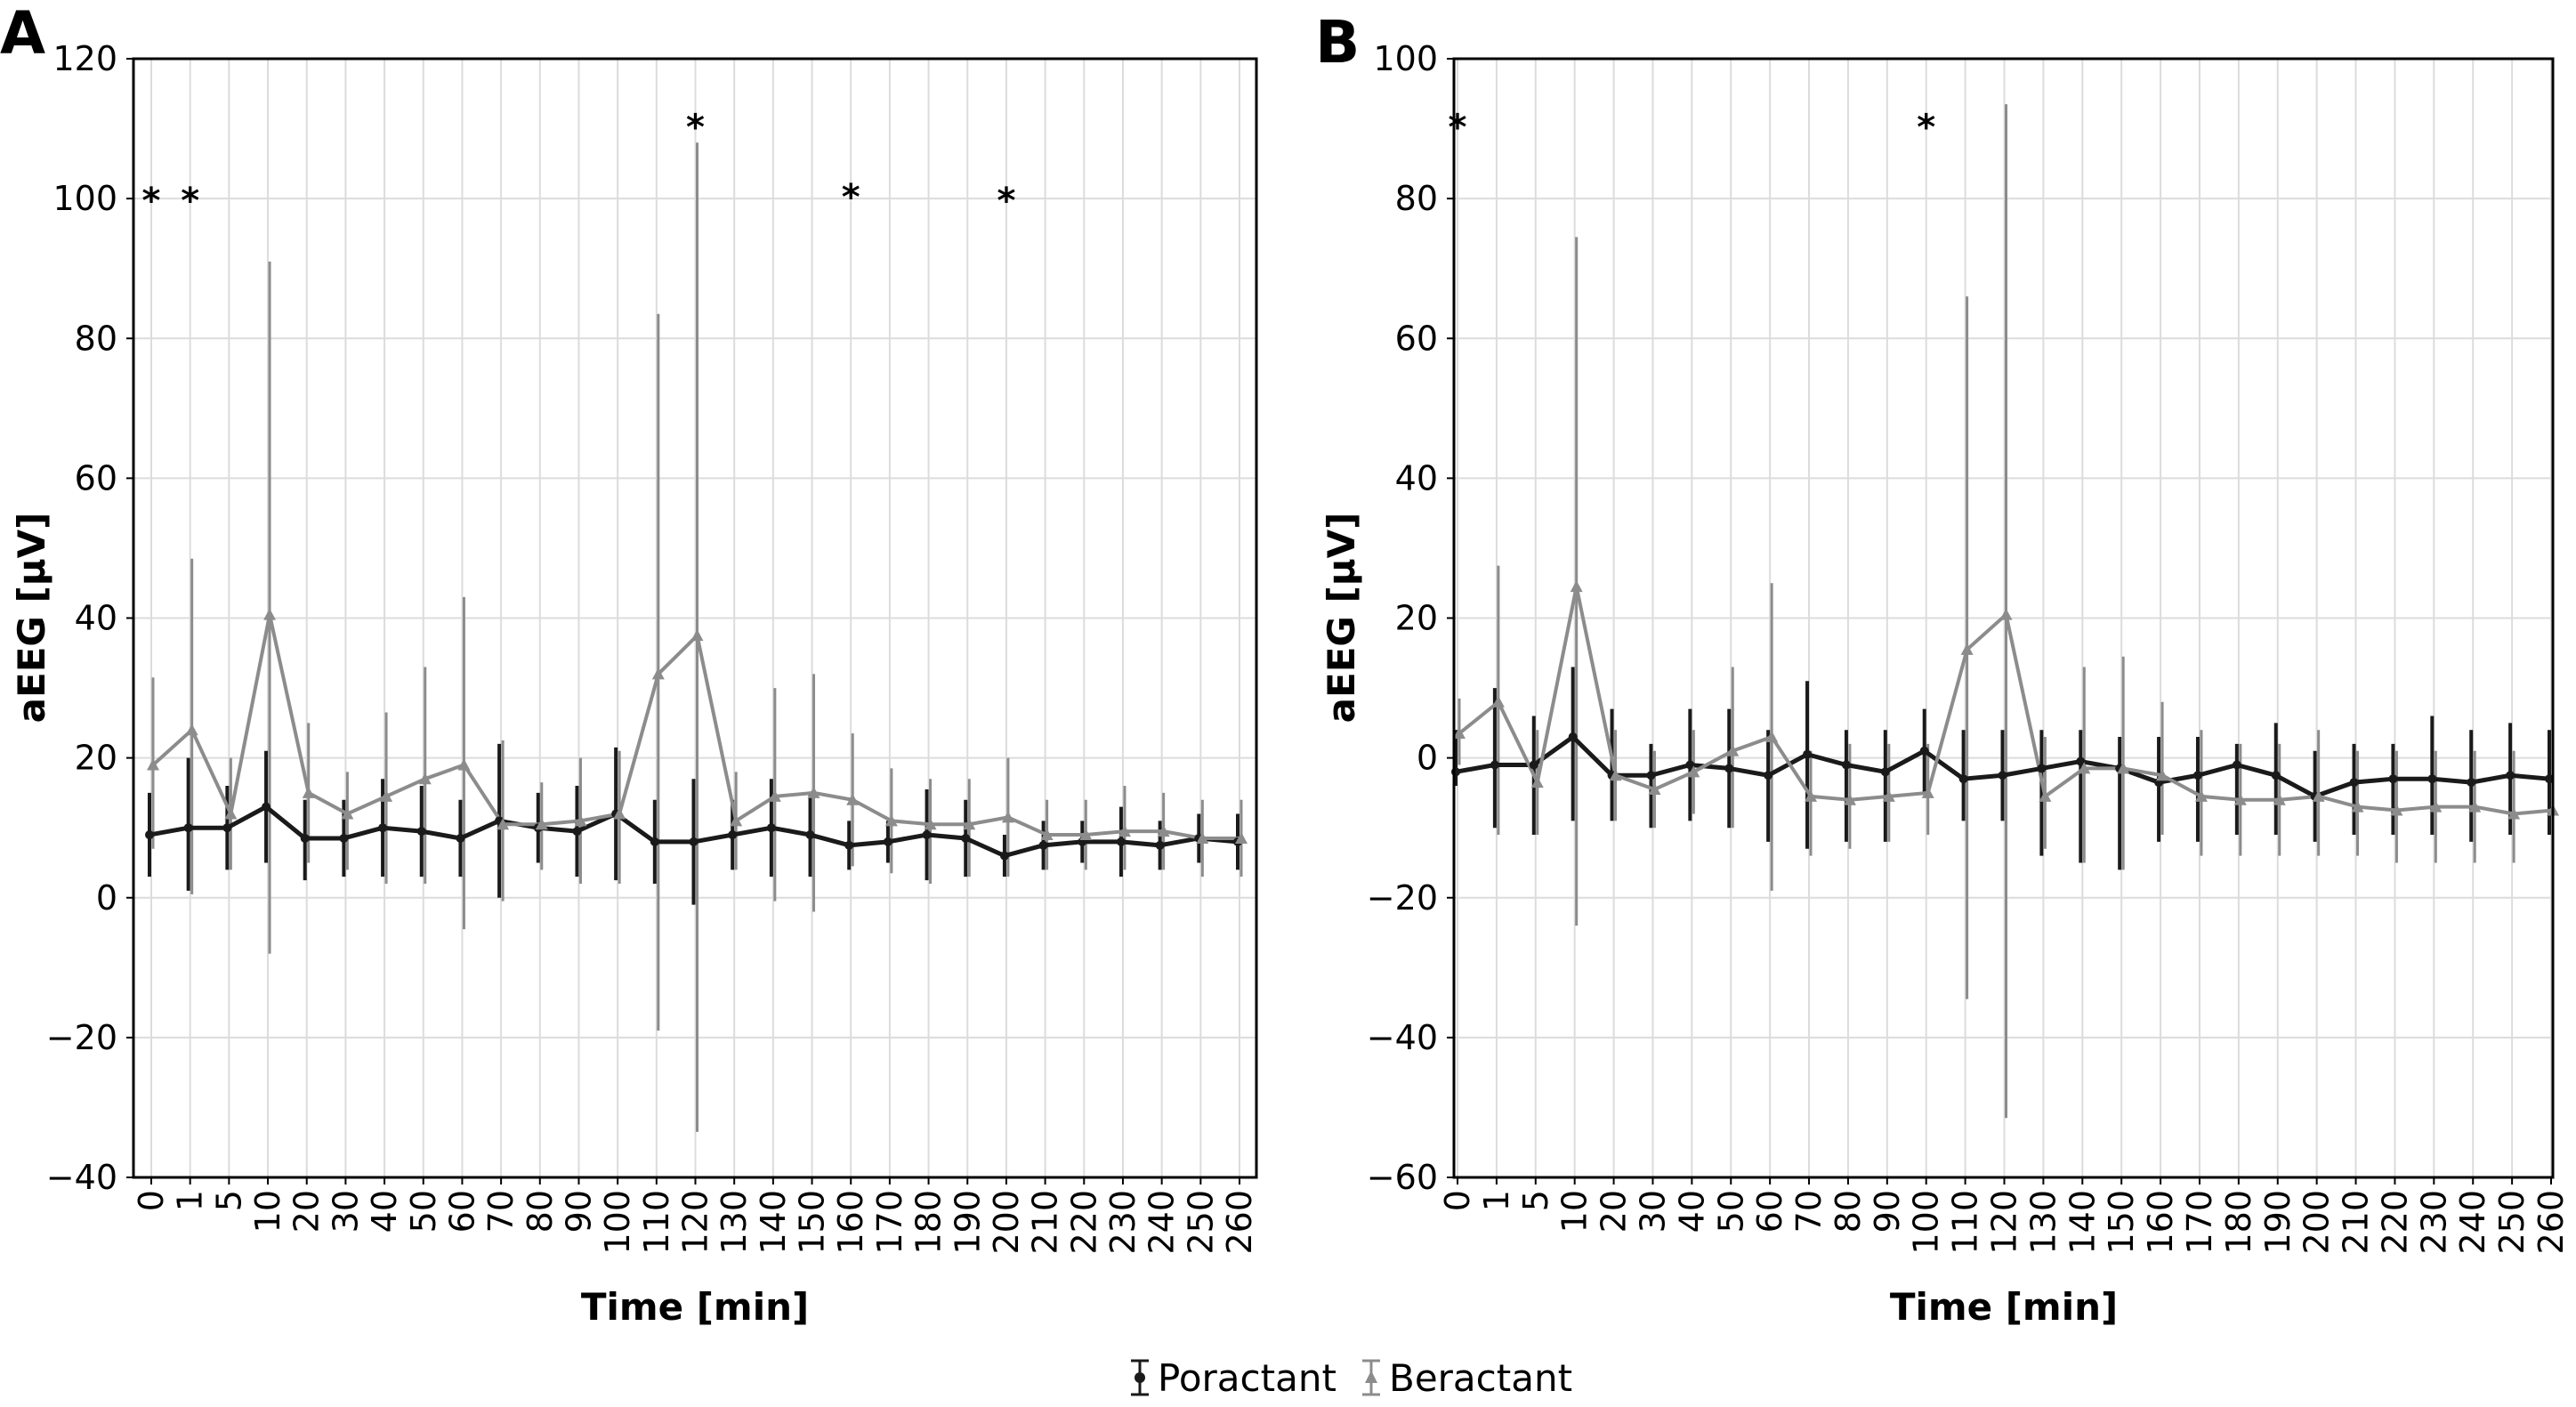 The height and width of the screenshot is (1407, 2576). Describe the element at coordinates (31, 618) in the screenshot. I see `y-axis-label-a: aEEG [μV]` at that location.